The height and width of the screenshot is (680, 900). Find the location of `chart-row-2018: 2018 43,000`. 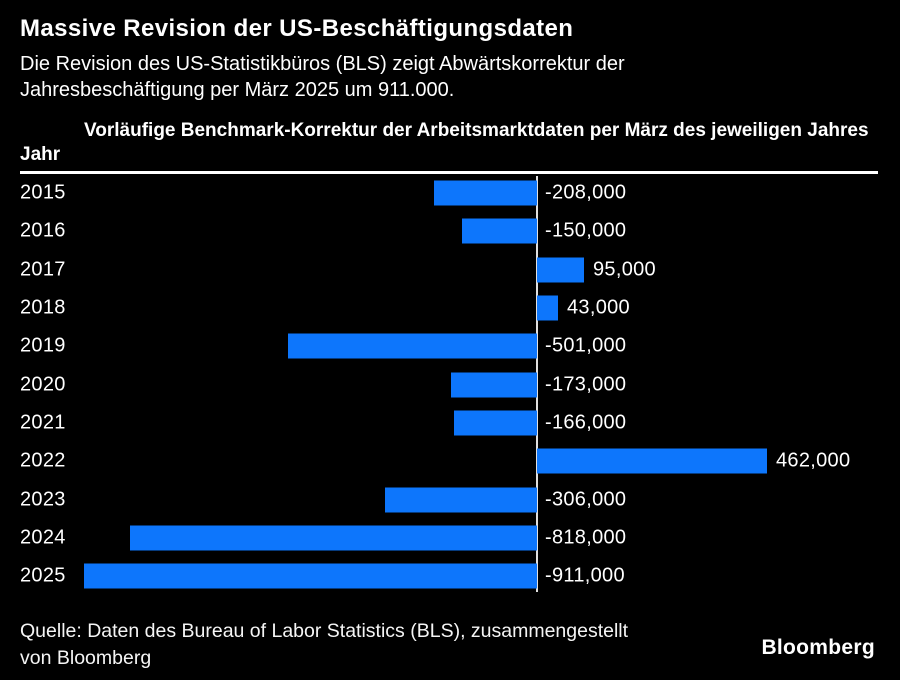

chart-row-2018: 2018 43,000 is located at coordinates (450, 308).